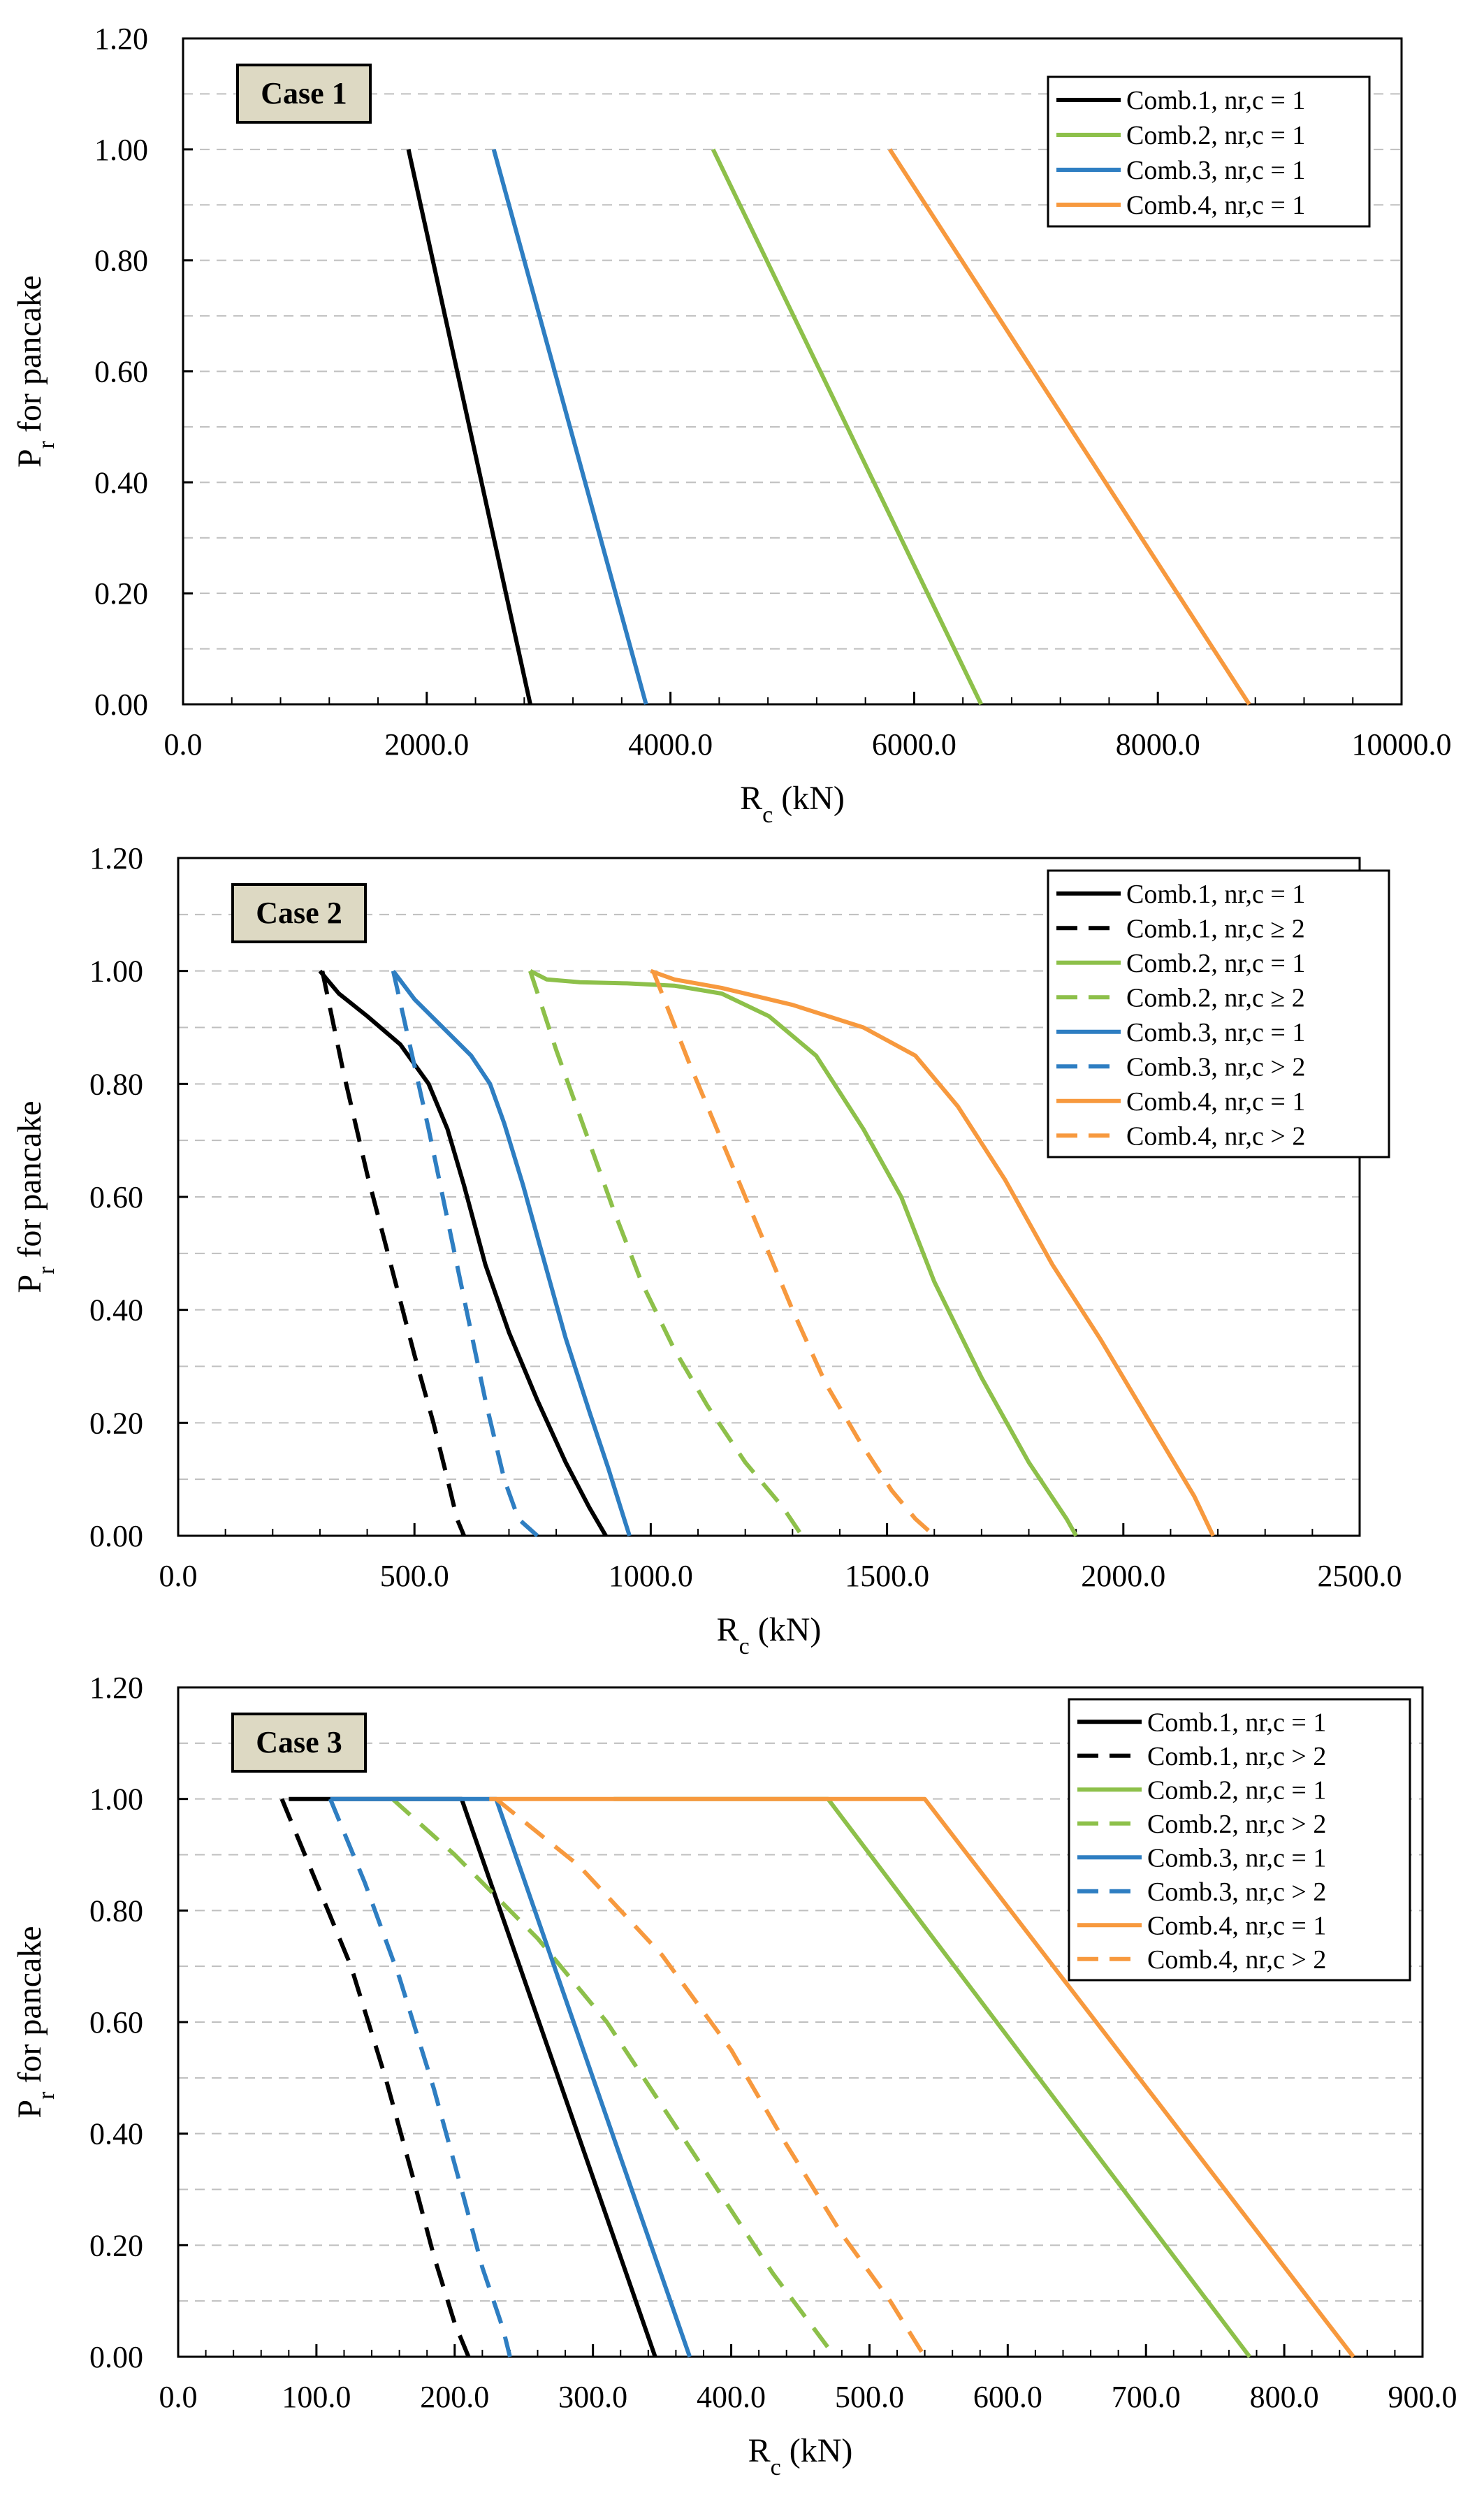 The image size is (1484, 2500). What do you see at coordinates (670, 744) in the screenshot?
I see `x-tick-label: 4000.0` at bounding box center [670, 744].